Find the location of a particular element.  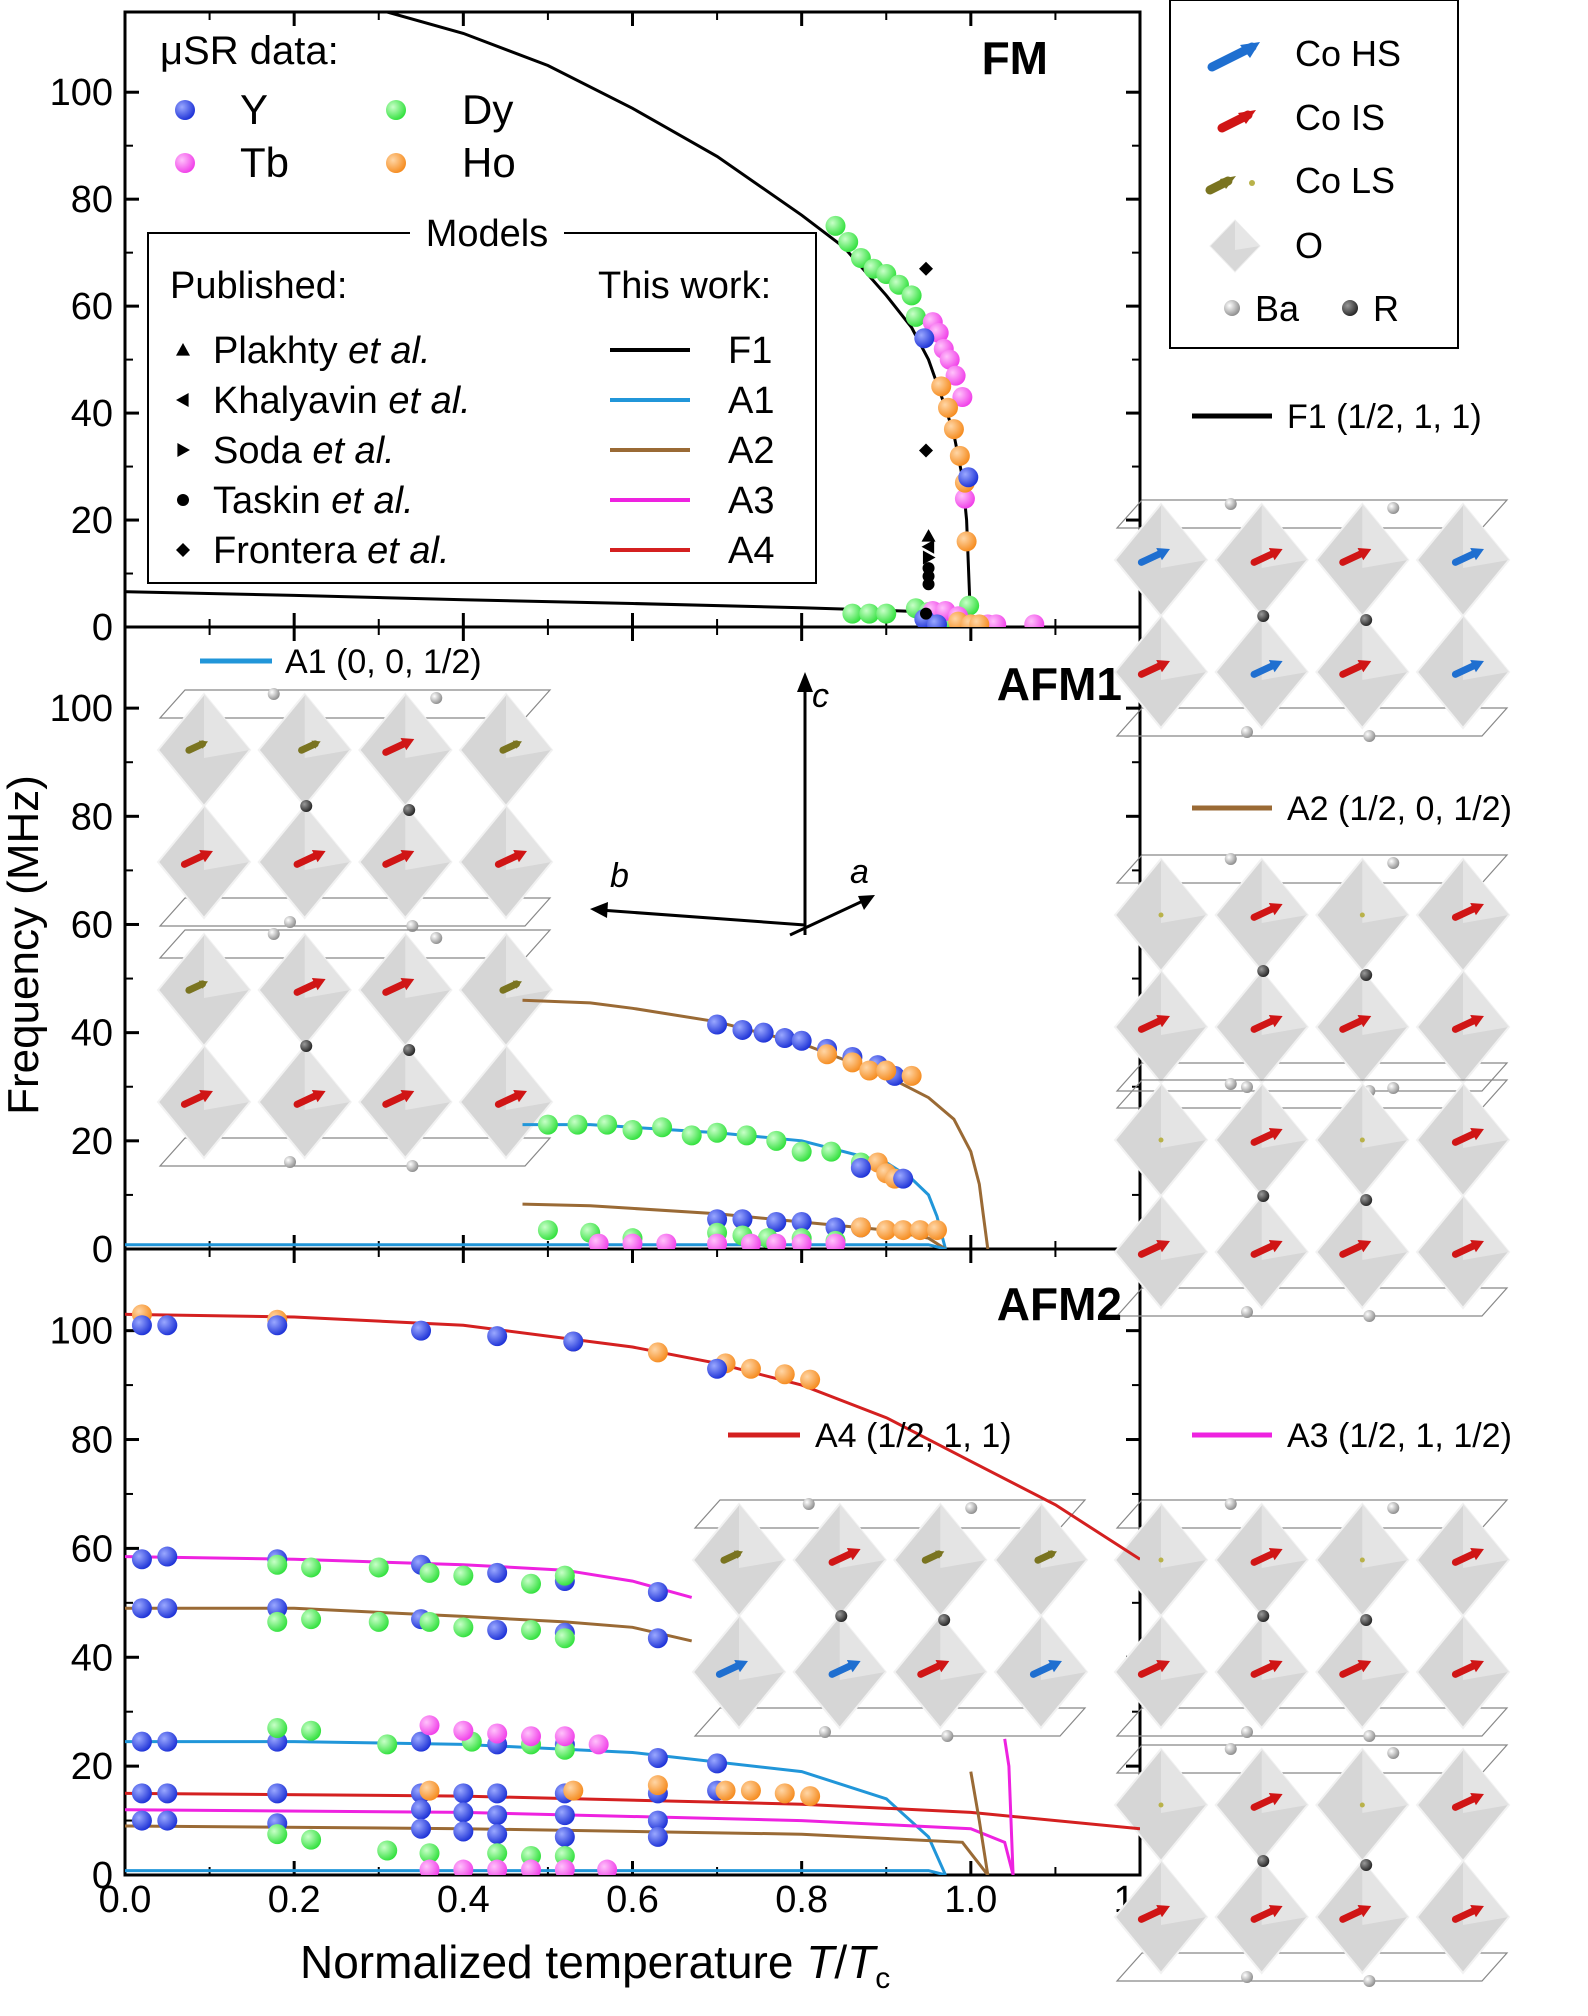

legend-marker-tb is located at coordinates (185, 163).